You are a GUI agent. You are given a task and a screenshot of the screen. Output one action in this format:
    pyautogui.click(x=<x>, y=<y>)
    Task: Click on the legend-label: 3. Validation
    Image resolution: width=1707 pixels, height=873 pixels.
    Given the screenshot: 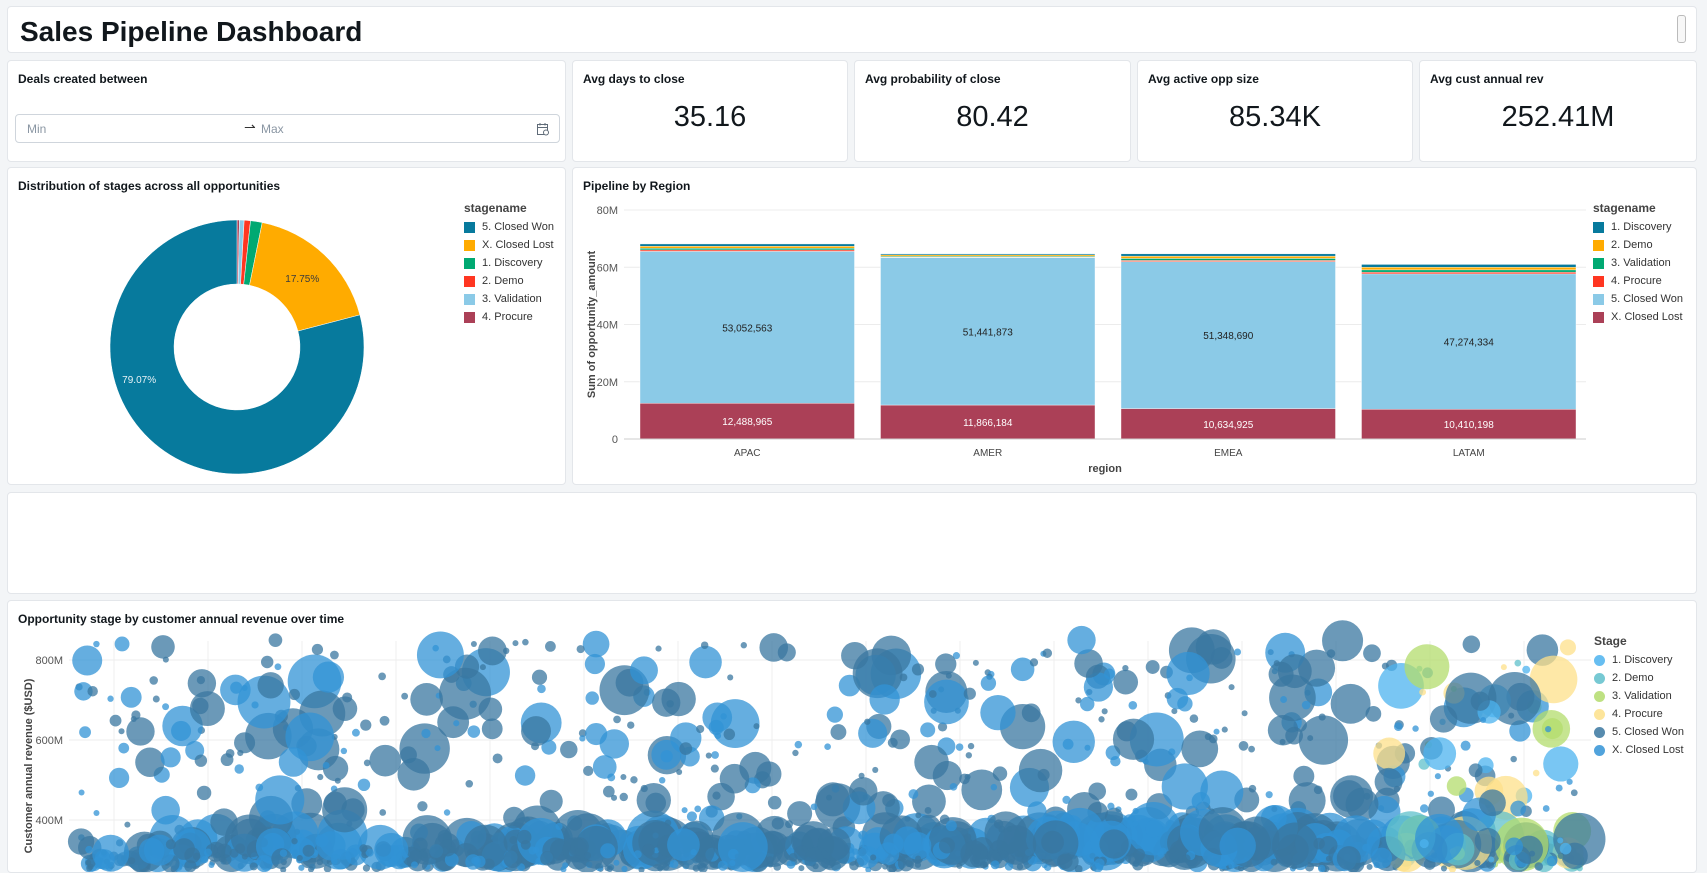 What is the action you would take?
    pyautogui.click(x=1641, y=263)
    